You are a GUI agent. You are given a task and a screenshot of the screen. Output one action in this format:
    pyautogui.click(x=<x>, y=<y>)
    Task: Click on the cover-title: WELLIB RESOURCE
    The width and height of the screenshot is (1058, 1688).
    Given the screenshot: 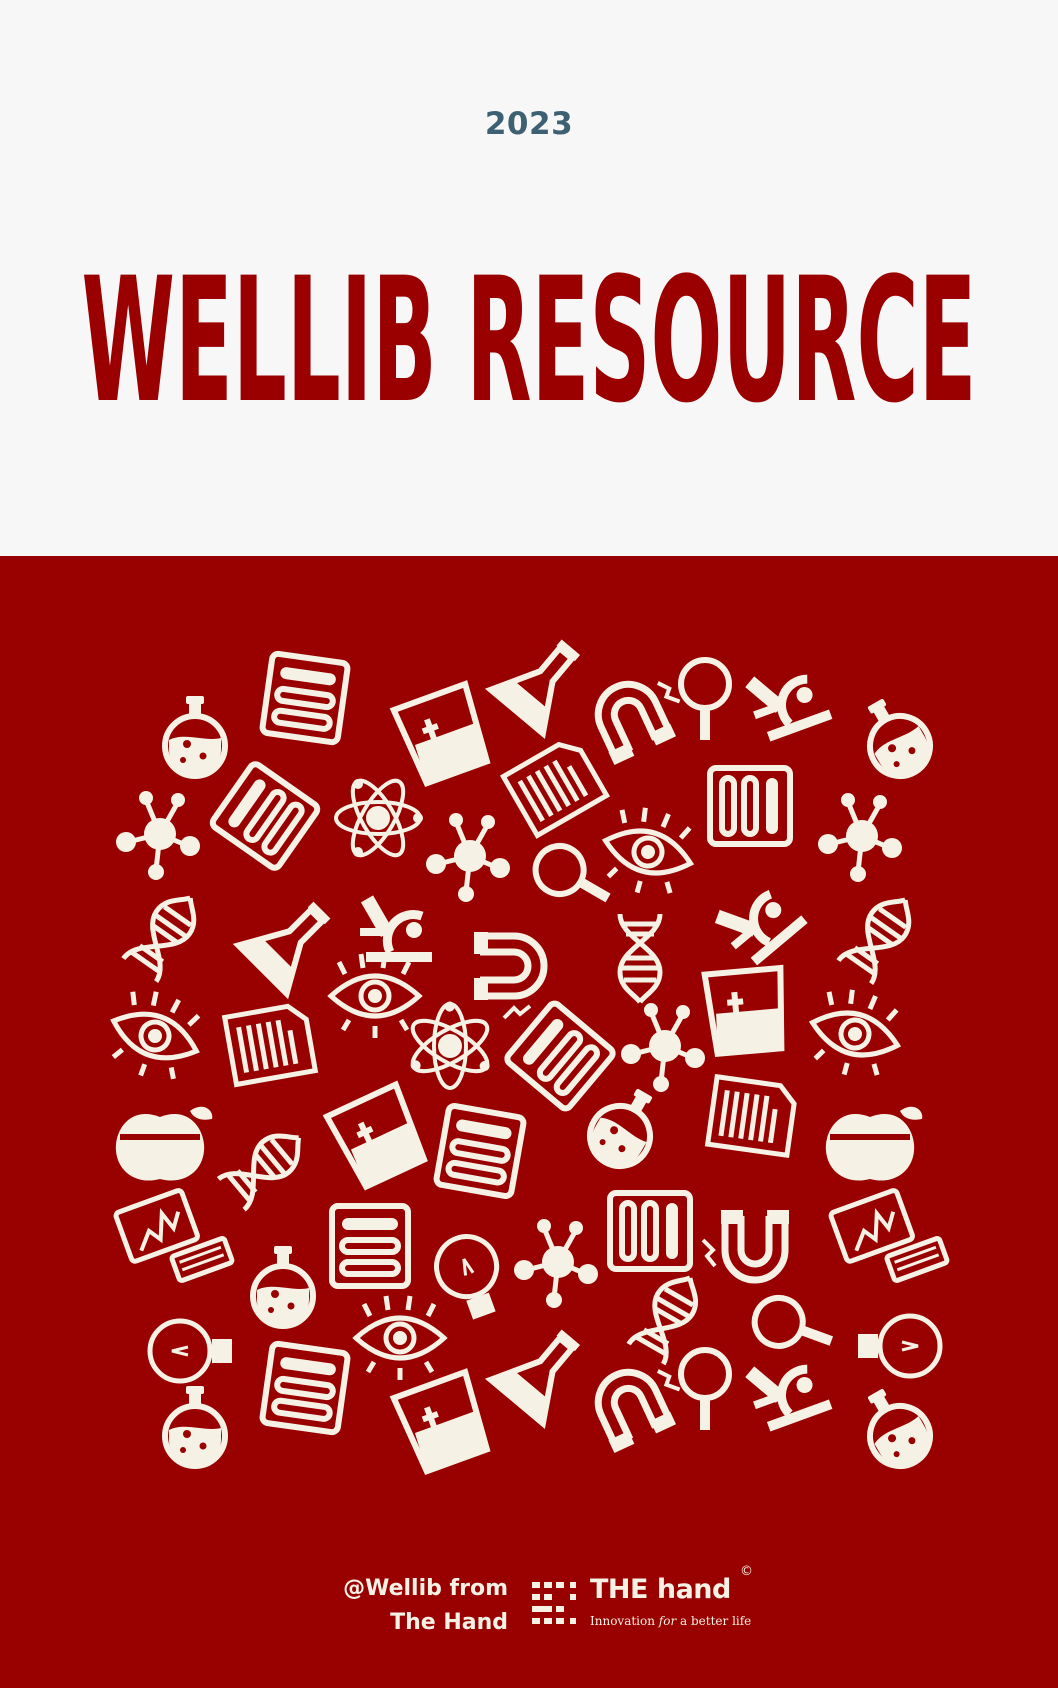 What is the action you would take?
    pyautogui.click(x=529, y=330)
    